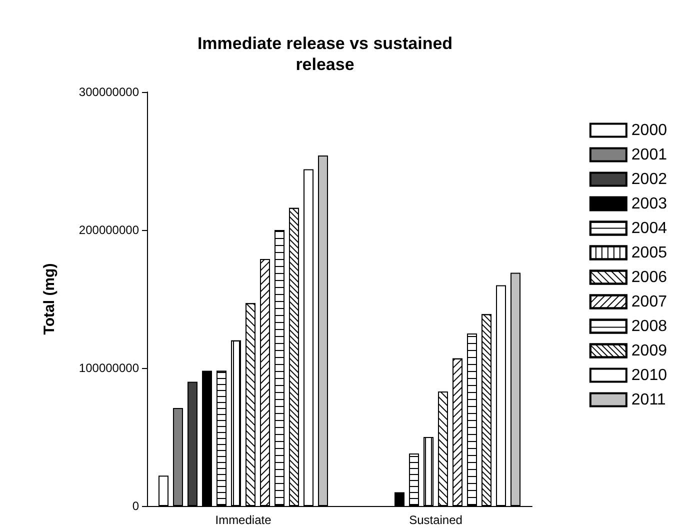  Describe the element at coordinates (649, 130) in the screenshot. I see `legend-label: 2000` at that location.